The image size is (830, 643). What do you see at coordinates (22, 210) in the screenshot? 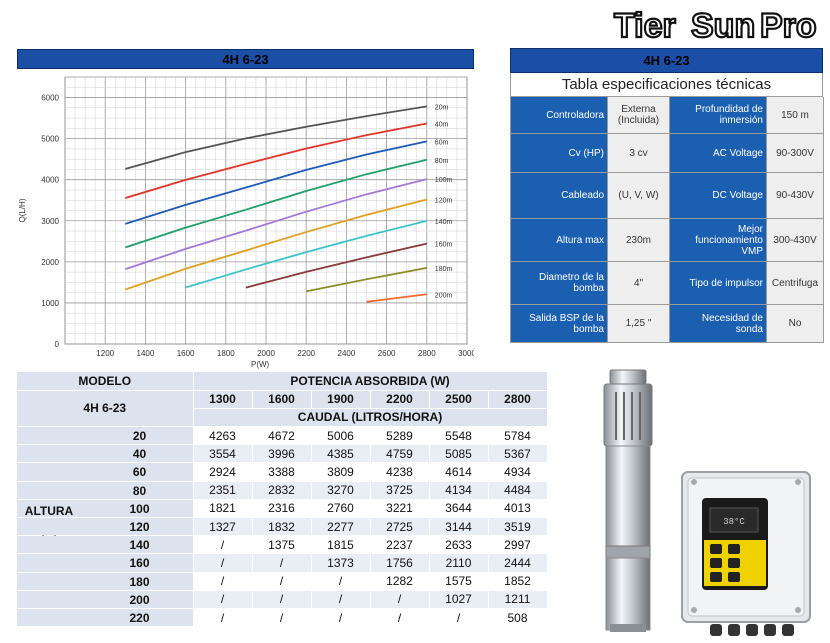
I see `y-axis-label: Q(L/H)` at bounding box center [22, 210].